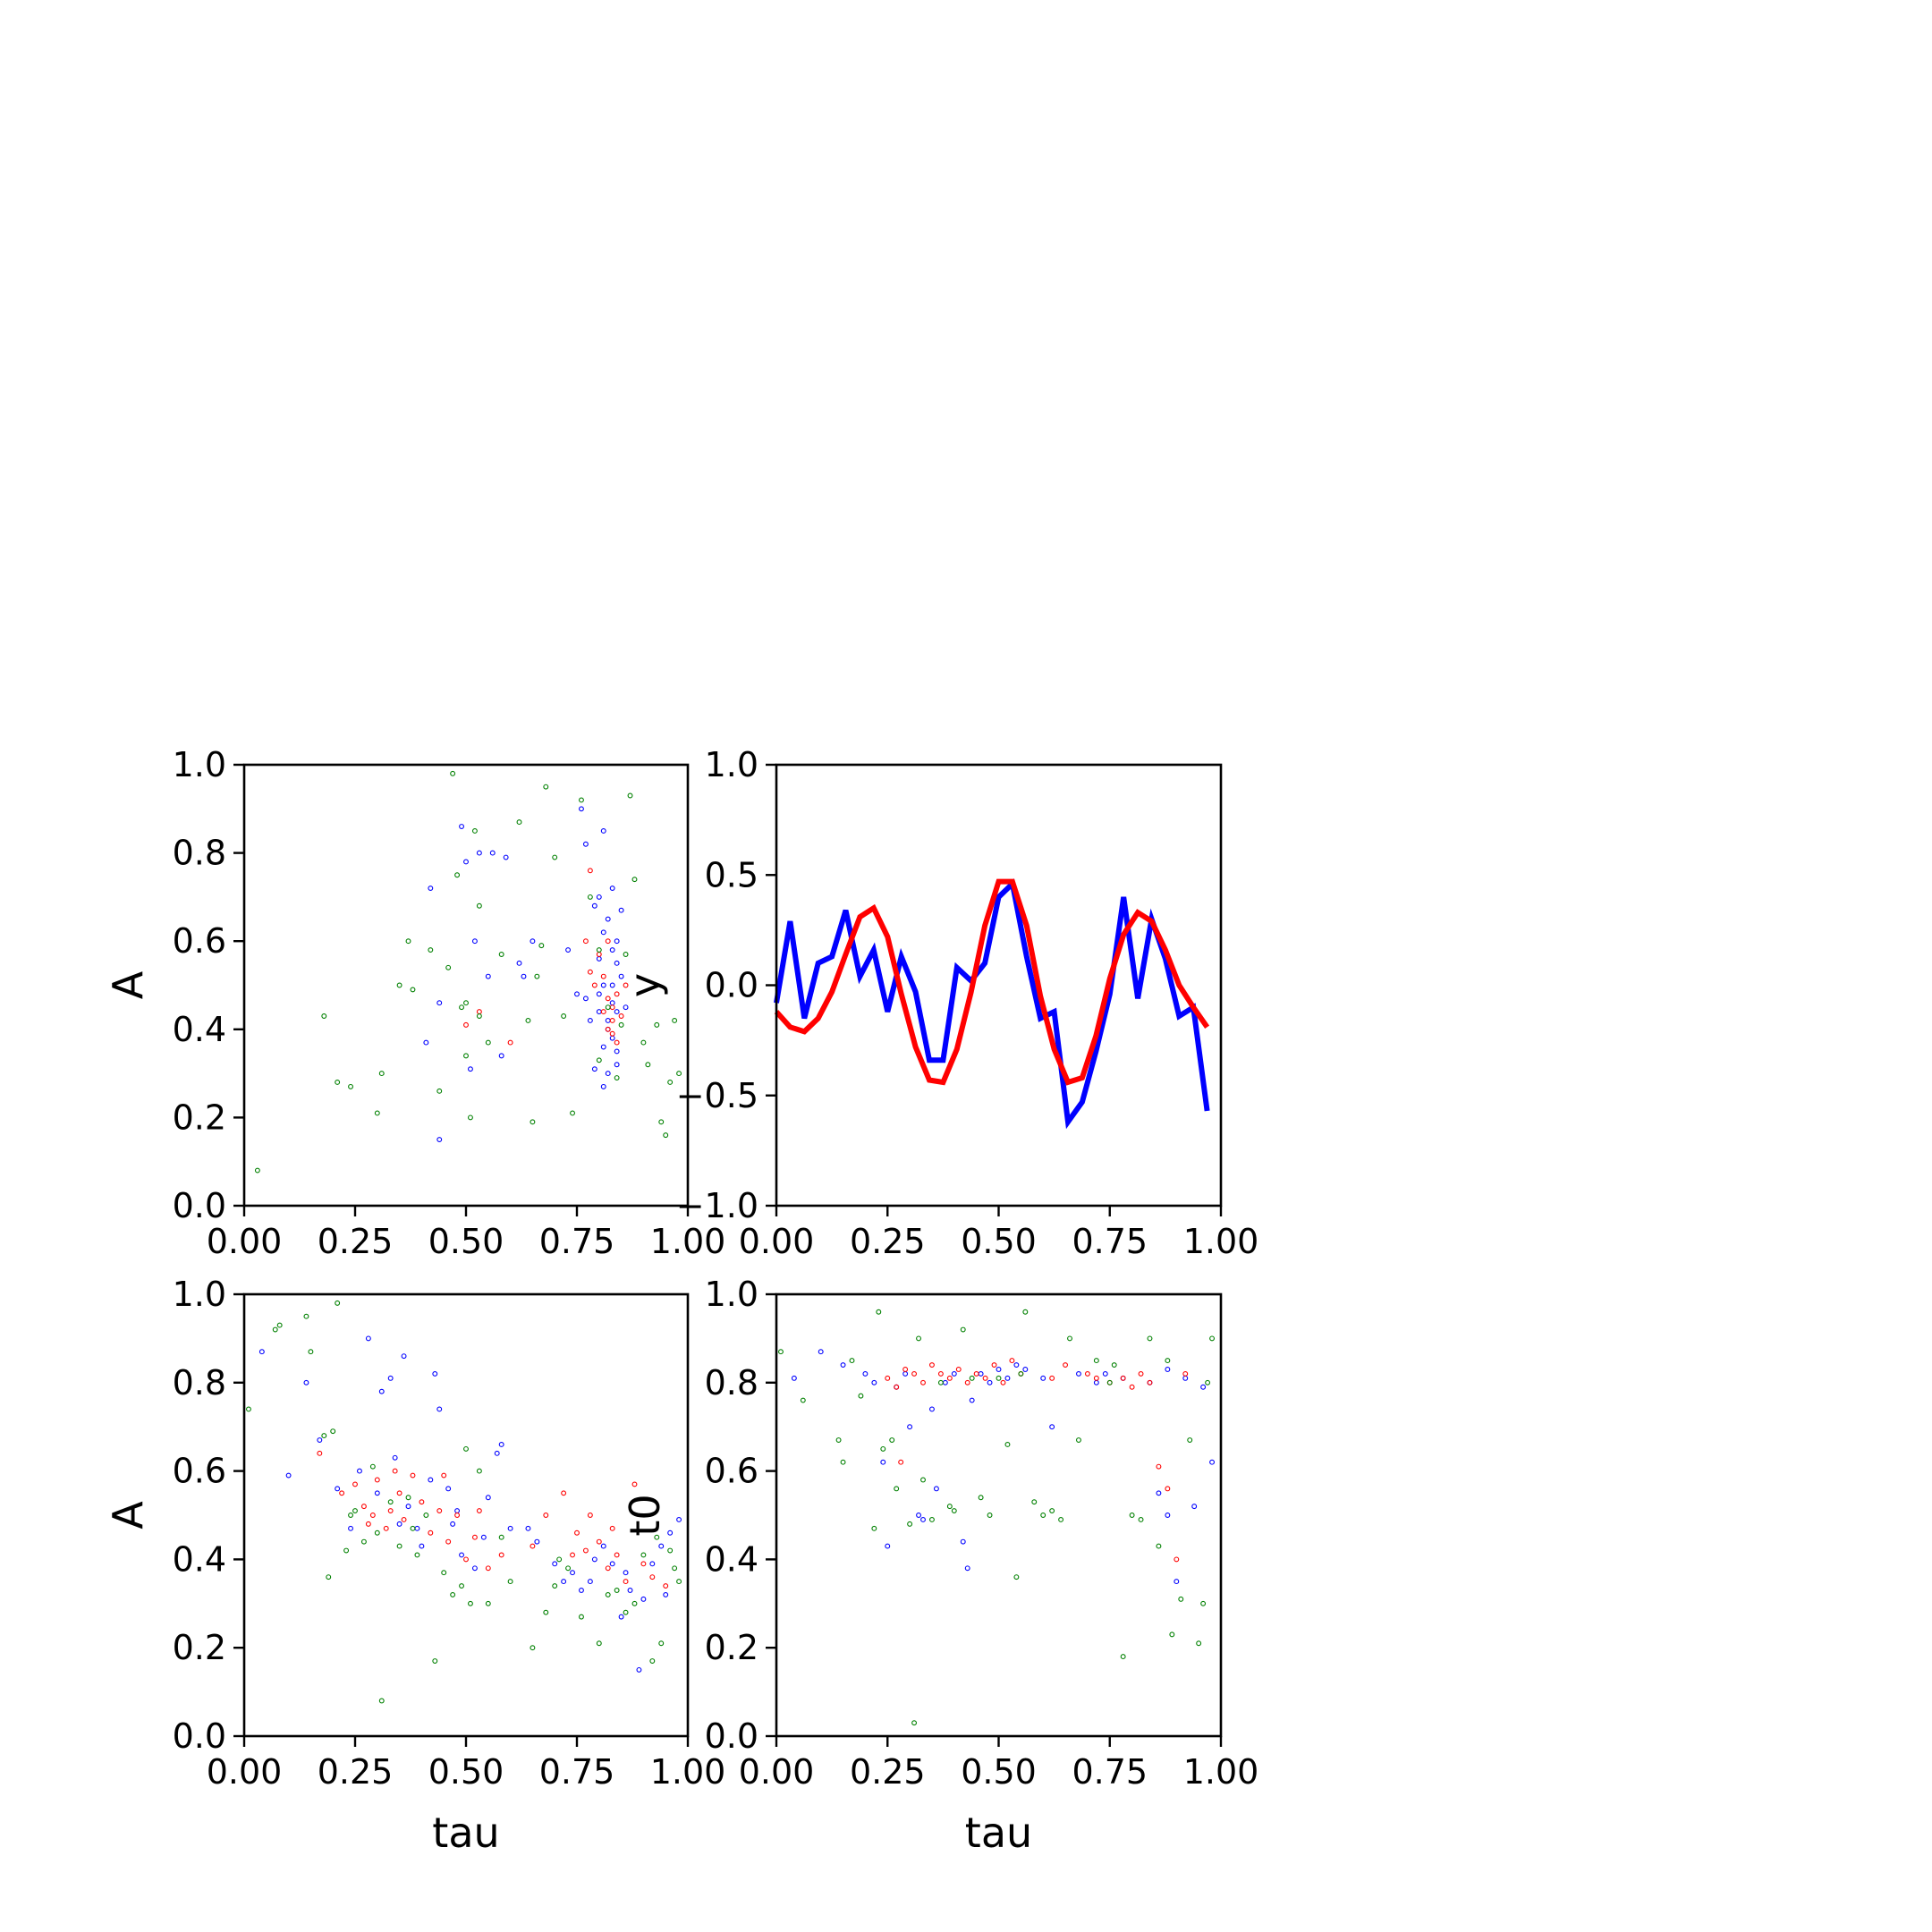 The width and height of the screenshot is (1932, 1932). Describe the element at coordinates (199, 1471) in the screenshot. I see `y-tick-label: 0.6` at that location.